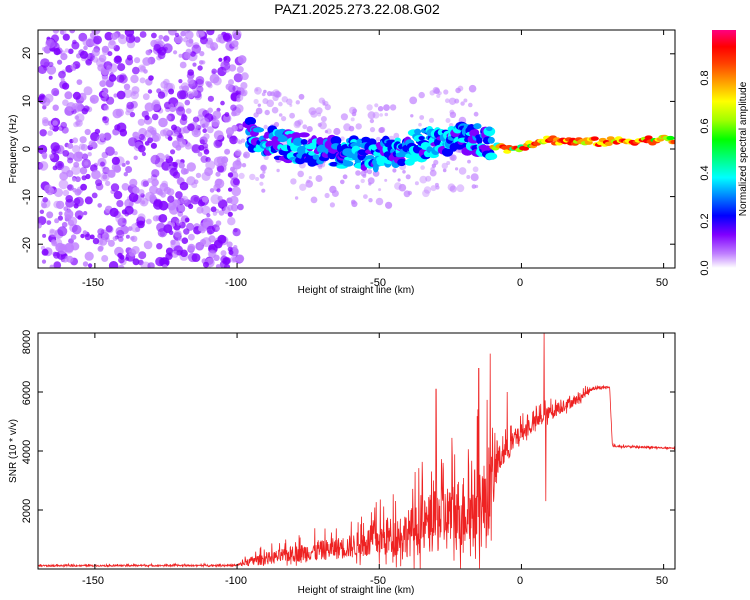  What do you see at coordinates (27, 452) in the screenshot?
I see `snr-y-tick: 4000` at bounding box center [27, 452].